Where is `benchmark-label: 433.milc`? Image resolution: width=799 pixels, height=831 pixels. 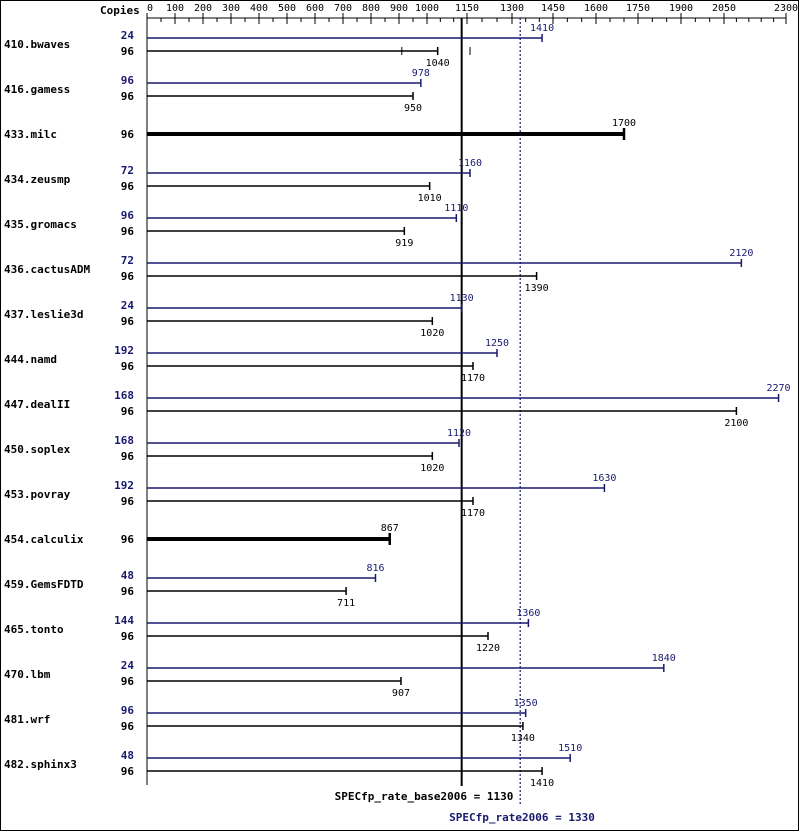 benchmark-label: 433.milc is located at coordinates (30, 134).